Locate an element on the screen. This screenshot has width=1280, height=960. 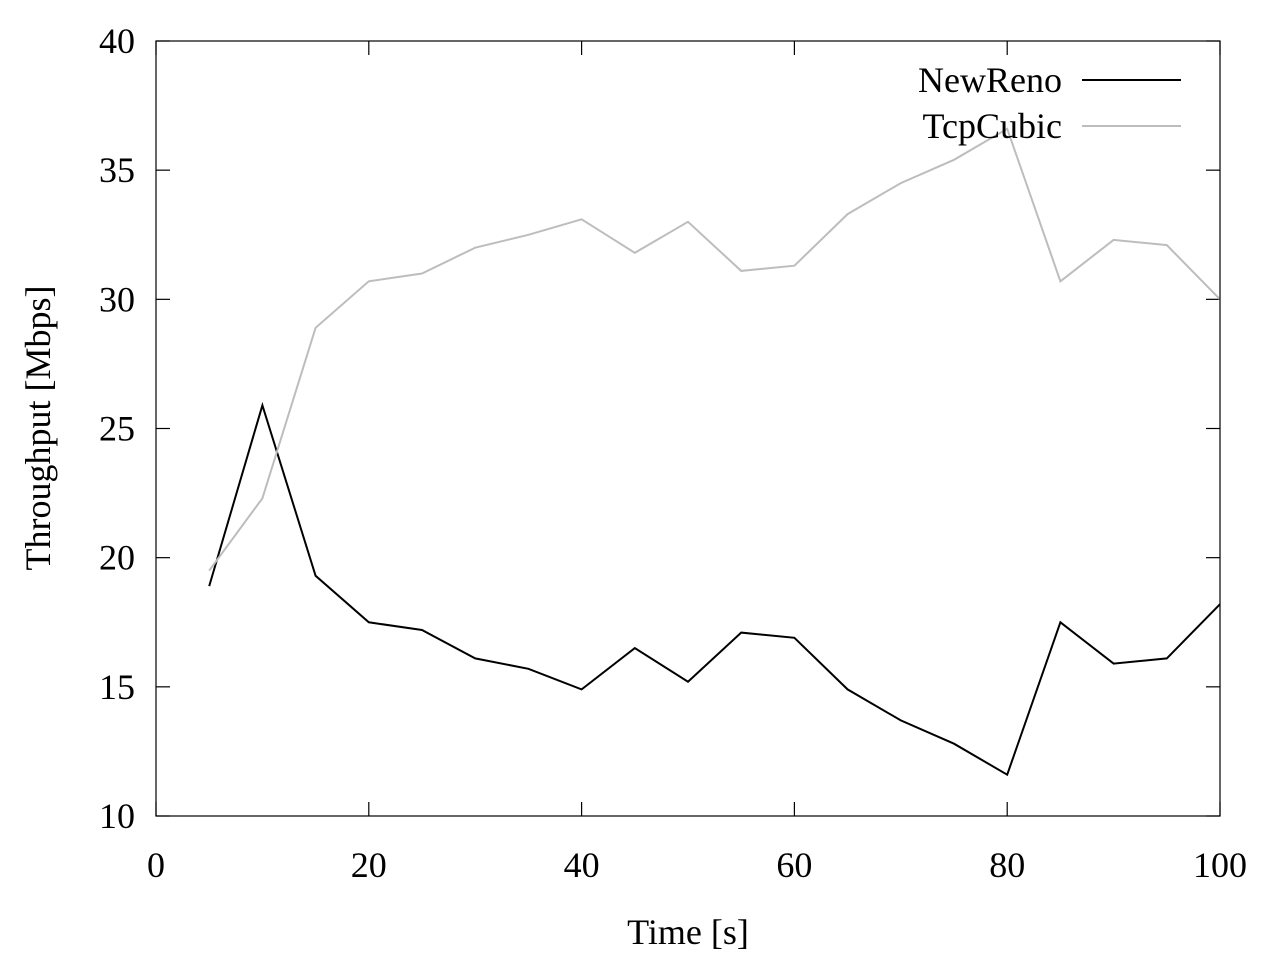
legend: NewReno TcpCubic is located at coordinates (1049, 103).